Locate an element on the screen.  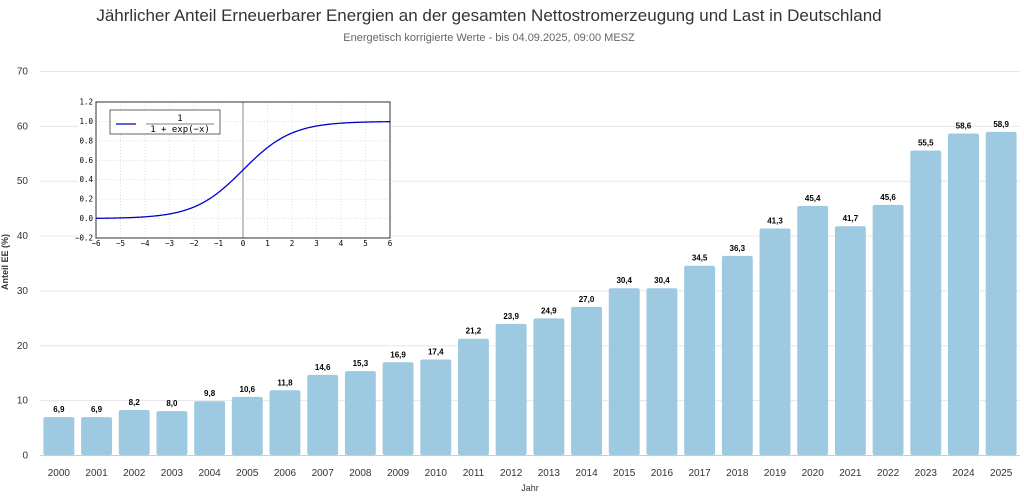
inset-x-tick-label: 4 is located at coordinates (341, 243).